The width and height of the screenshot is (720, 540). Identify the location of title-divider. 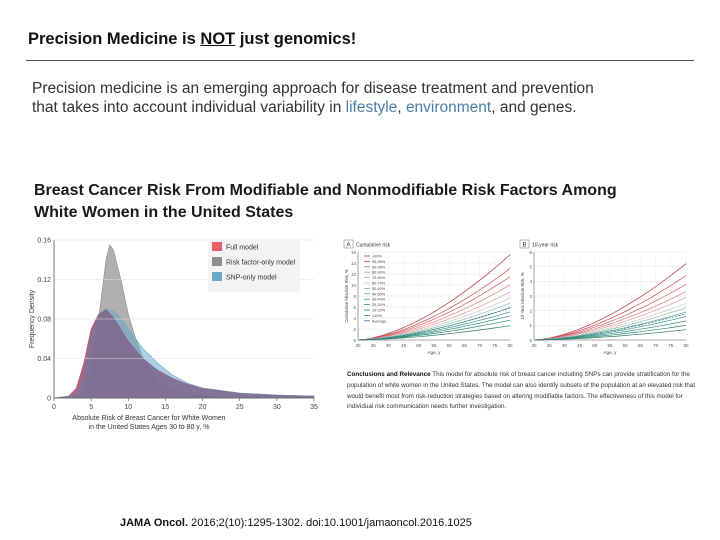
(360, 60).